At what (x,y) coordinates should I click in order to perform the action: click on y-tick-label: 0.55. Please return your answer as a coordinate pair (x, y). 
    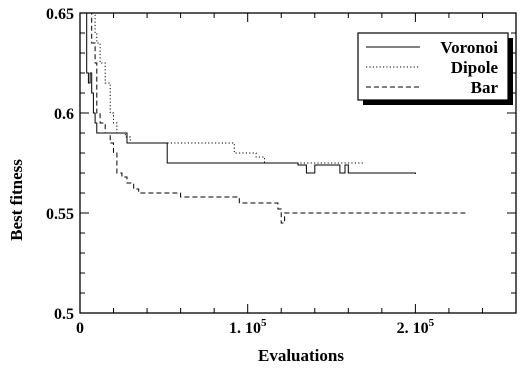
    Looking at the image, I should click on (60, 214).